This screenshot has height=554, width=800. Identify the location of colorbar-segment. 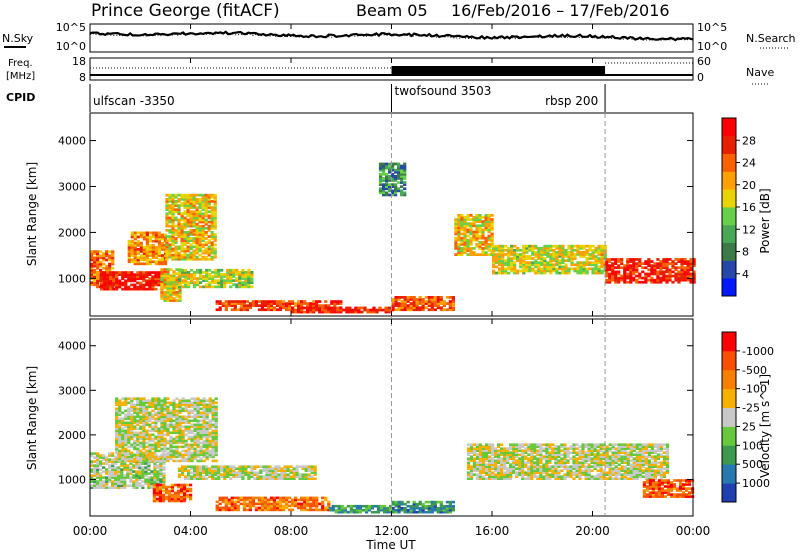
(729, 287).